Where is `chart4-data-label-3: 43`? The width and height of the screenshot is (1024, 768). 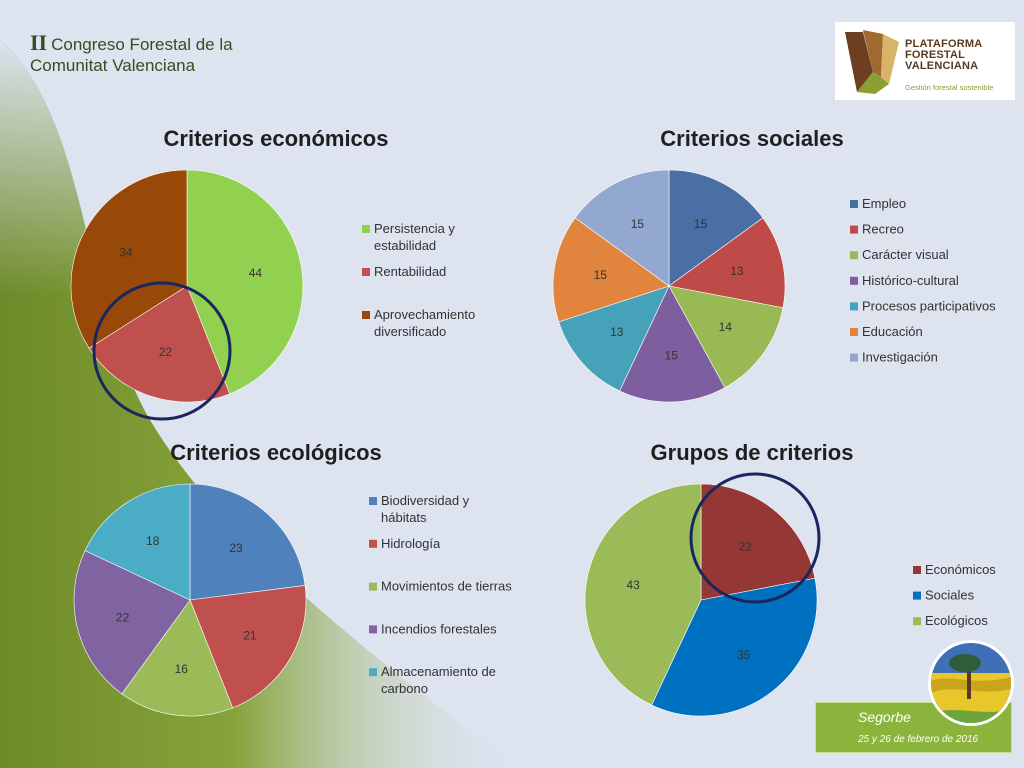 chart4-data-label-3: 43 is located at coordinates (633, 585).